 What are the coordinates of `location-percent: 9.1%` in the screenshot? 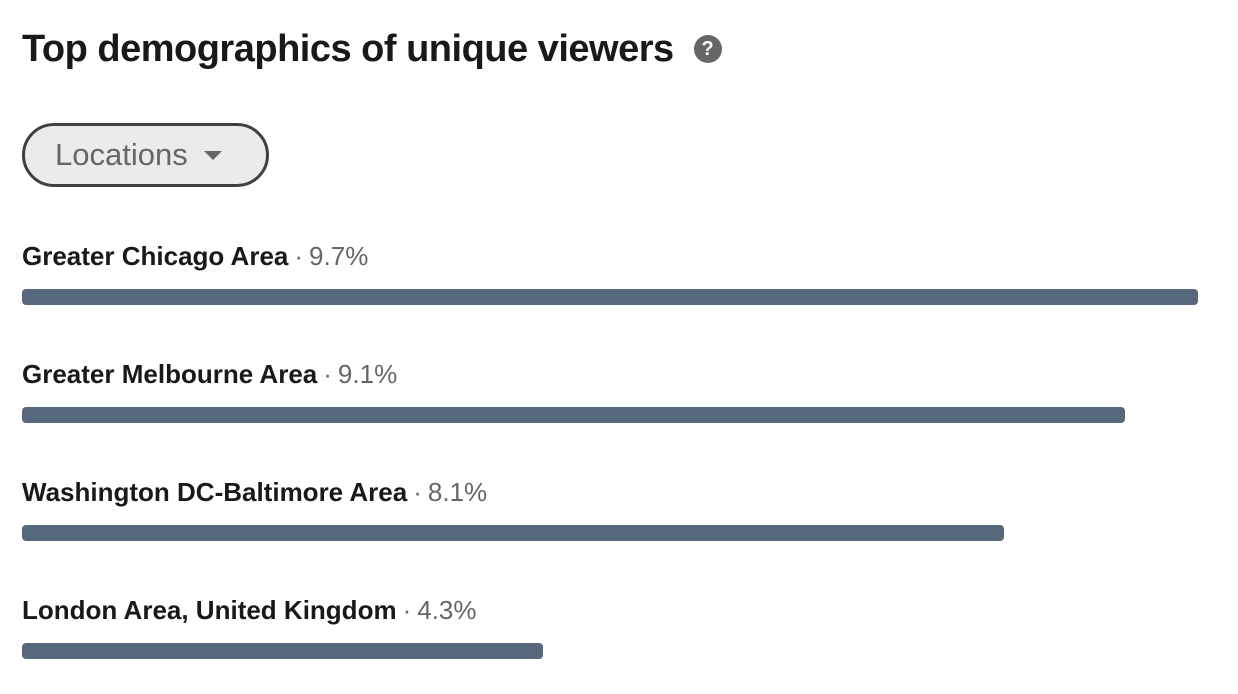 It's located at (367, 374).